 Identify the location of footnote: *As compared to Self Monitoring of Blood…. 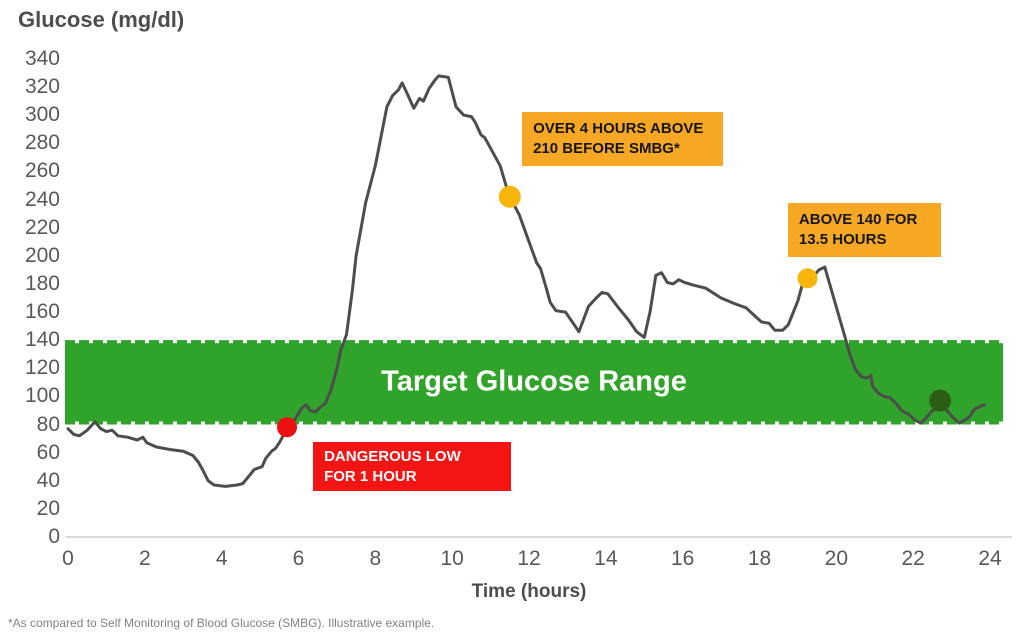
(221, 623).